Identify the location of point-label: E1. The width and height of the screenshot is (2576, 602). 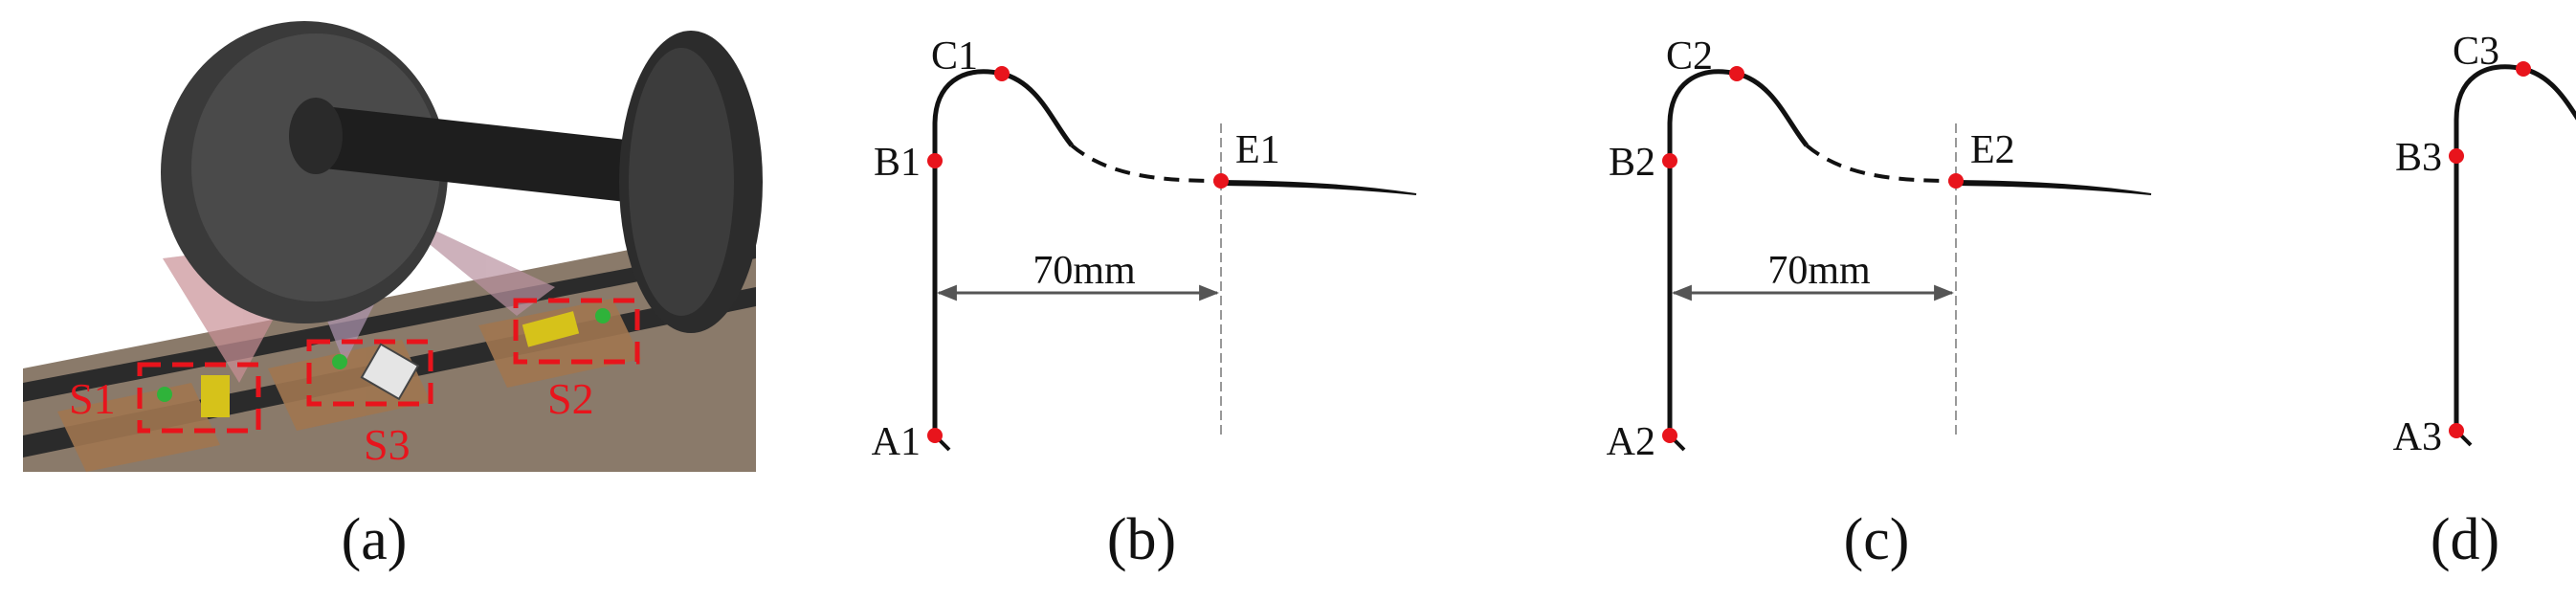
(1257, 150).